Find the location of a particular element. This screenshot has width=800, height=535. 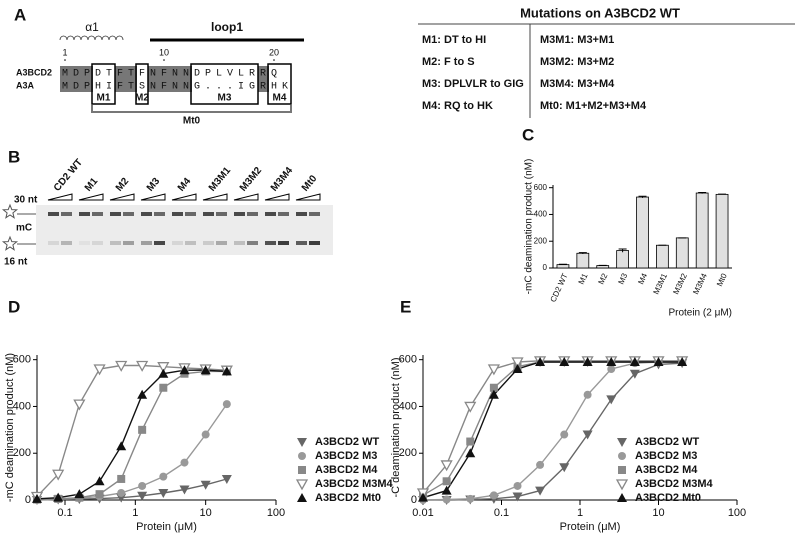

bracket is located at coordinates (191, 109).